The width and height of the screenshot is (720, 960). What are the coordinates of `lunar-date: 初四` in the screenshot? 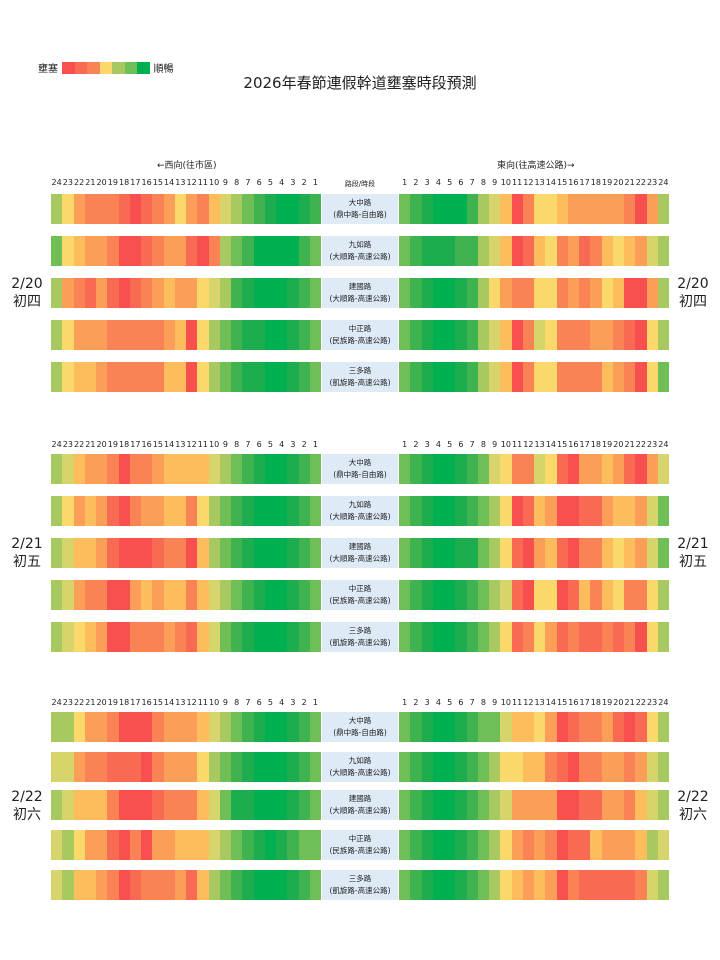 It's located at (693, 302).